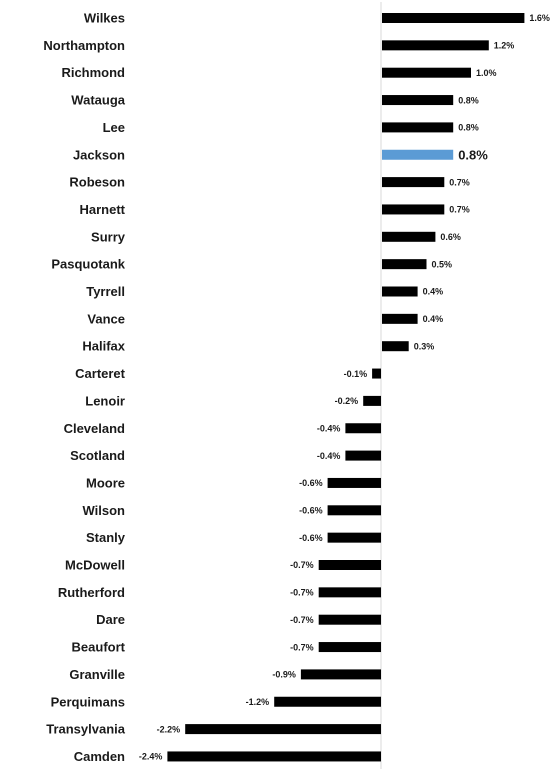 The height and width of the screenshot is (771, 554). I want to click on data-label: 1.2%, so click(504, 46).